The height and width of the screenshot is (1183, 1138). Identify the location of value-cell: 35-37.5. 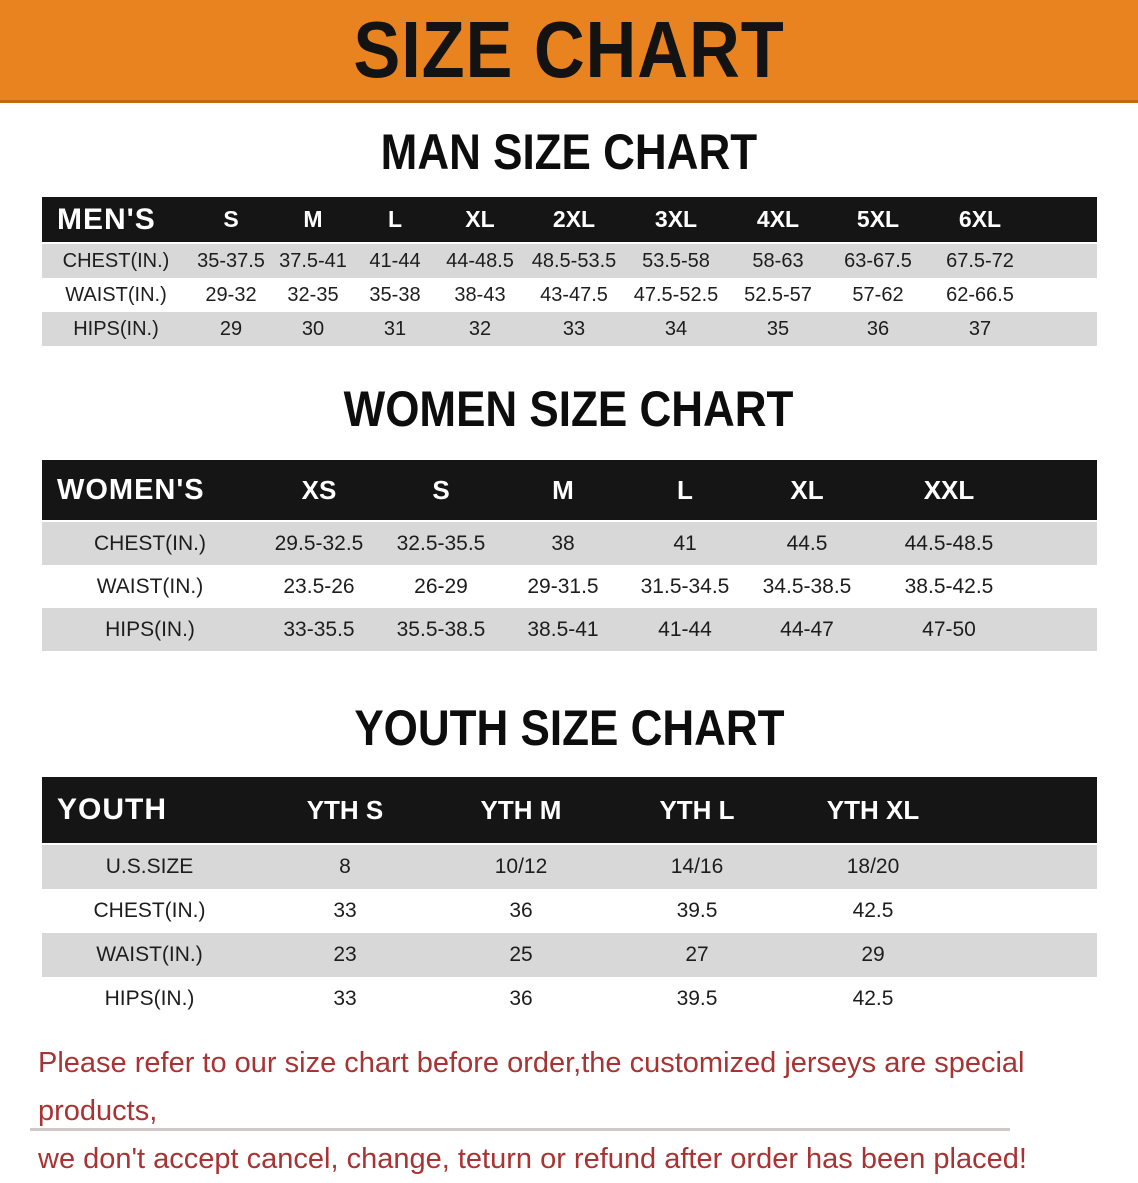
(231, 260).